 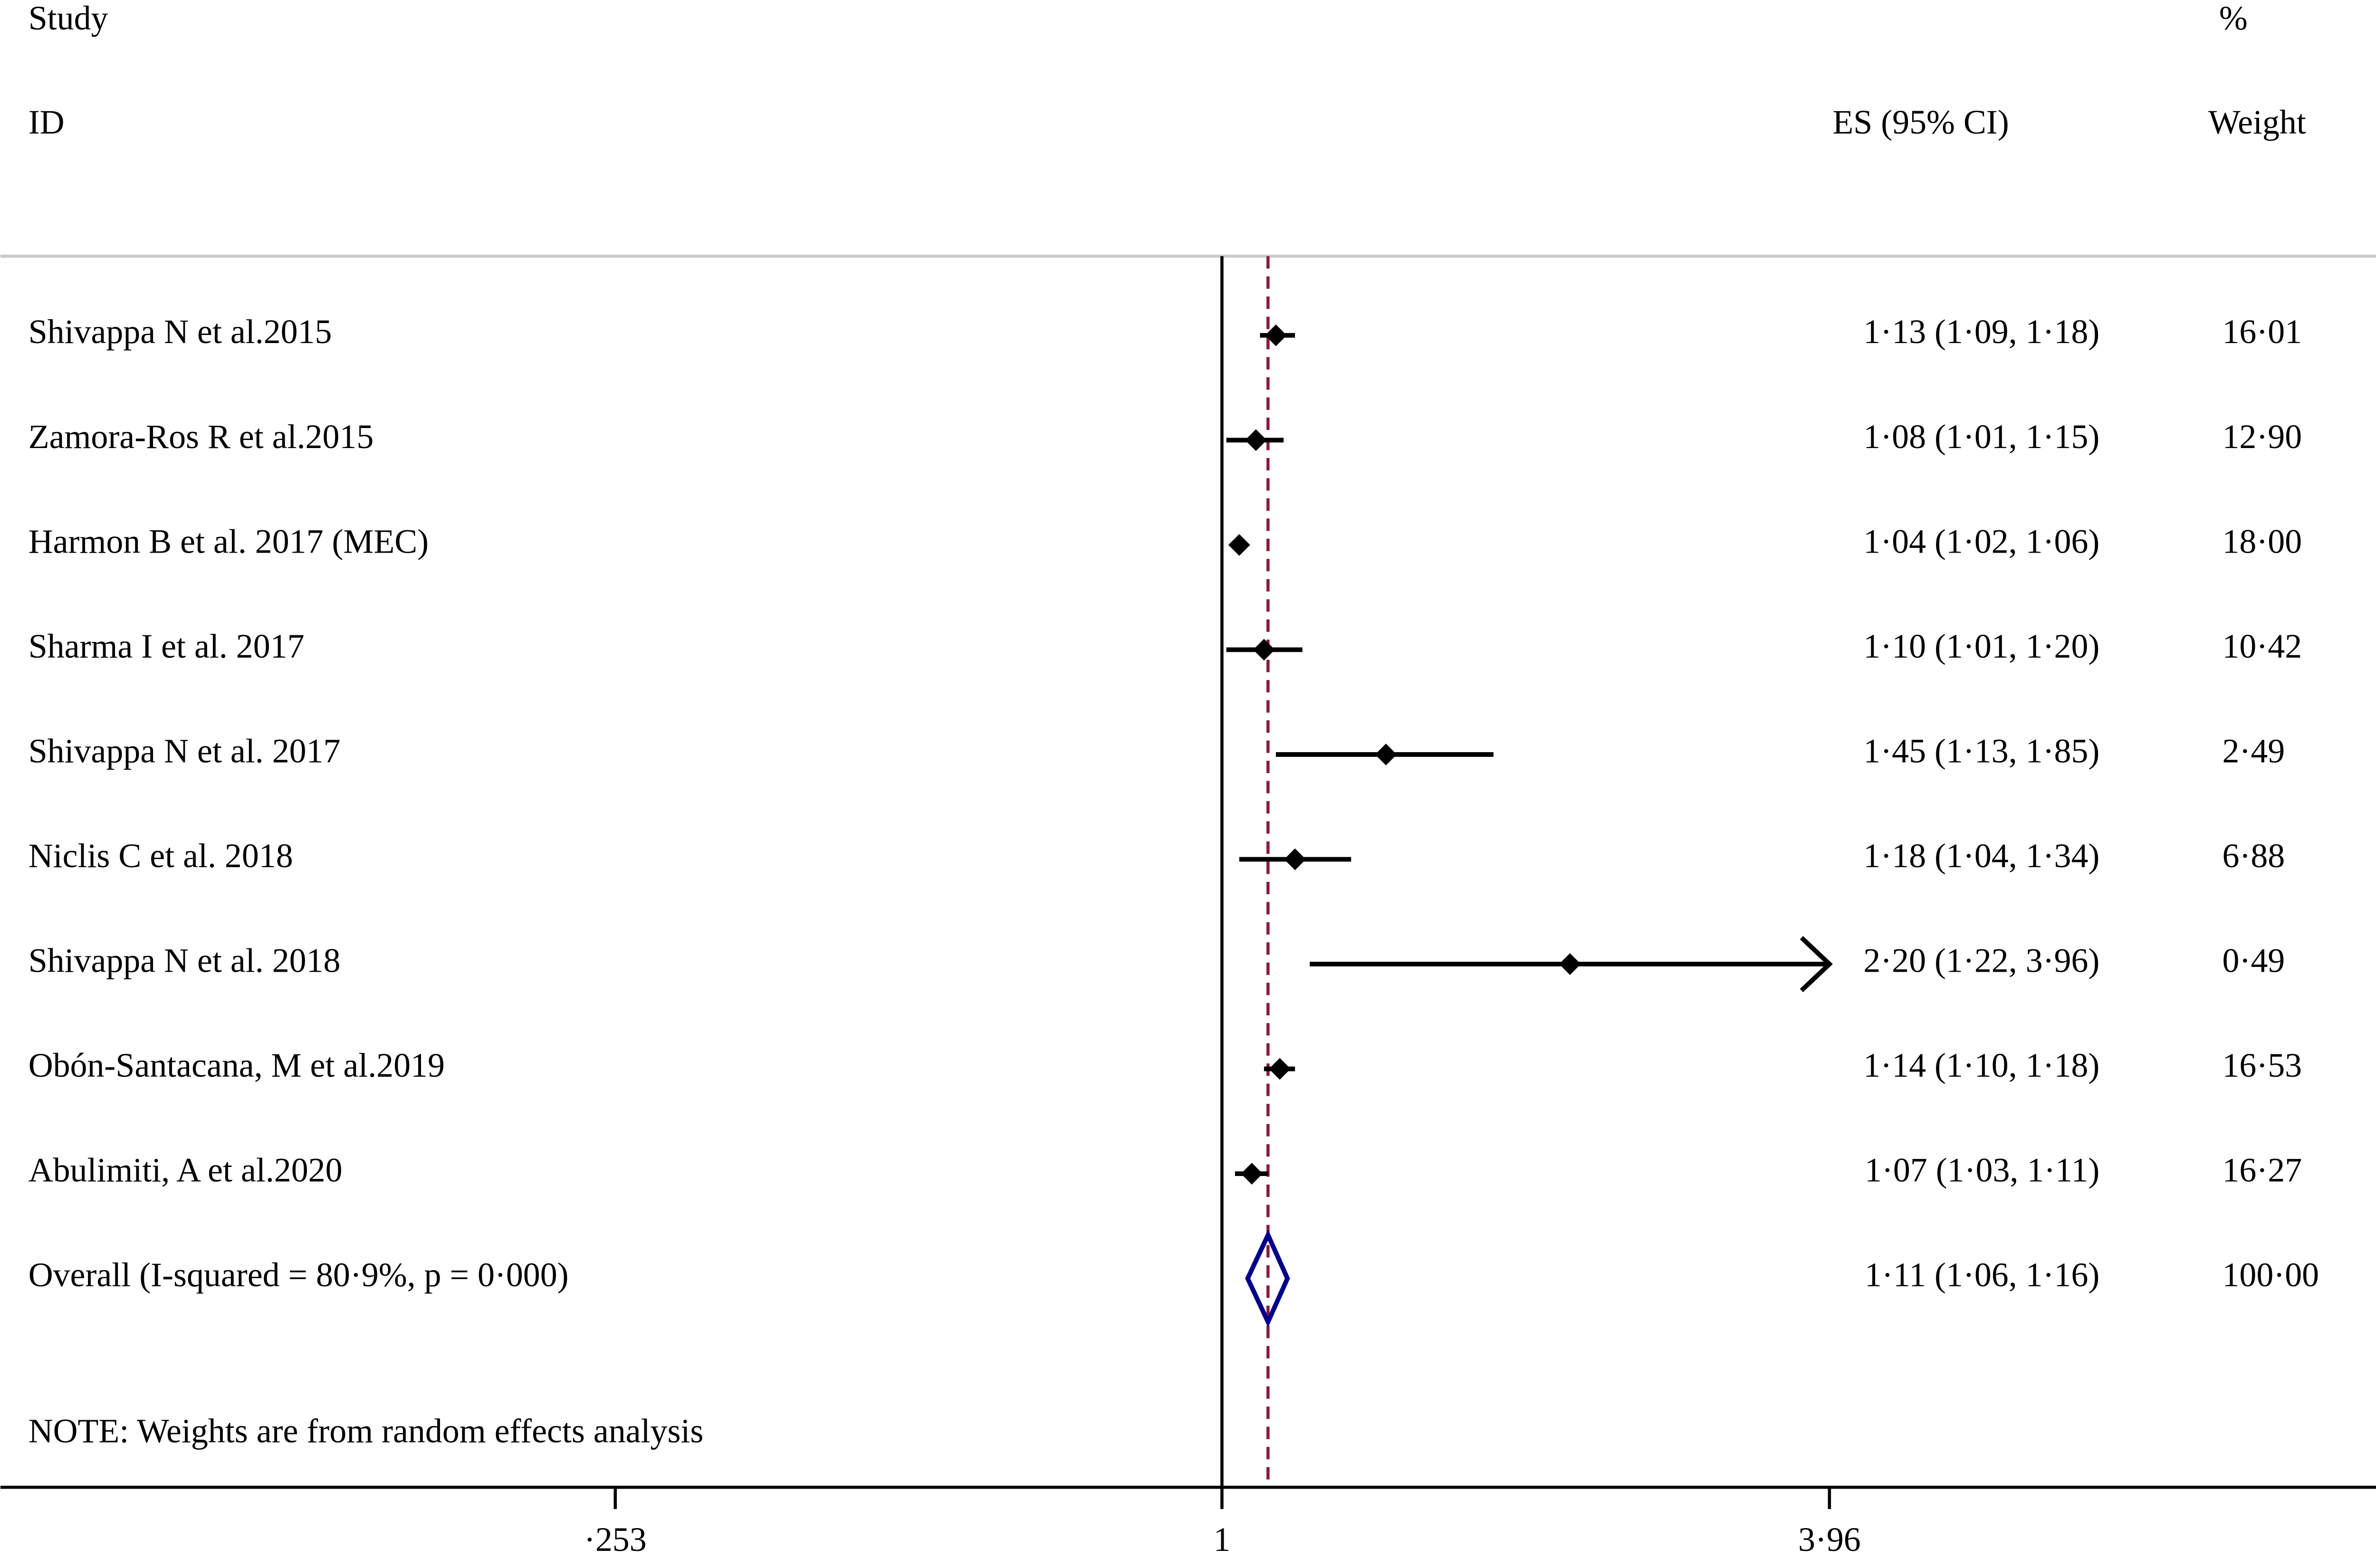 What do you see at coordinates (161, 856) in the screenshot?
I see `study-label: Niclis C et al. 2018` at bounding box center [161, 856].